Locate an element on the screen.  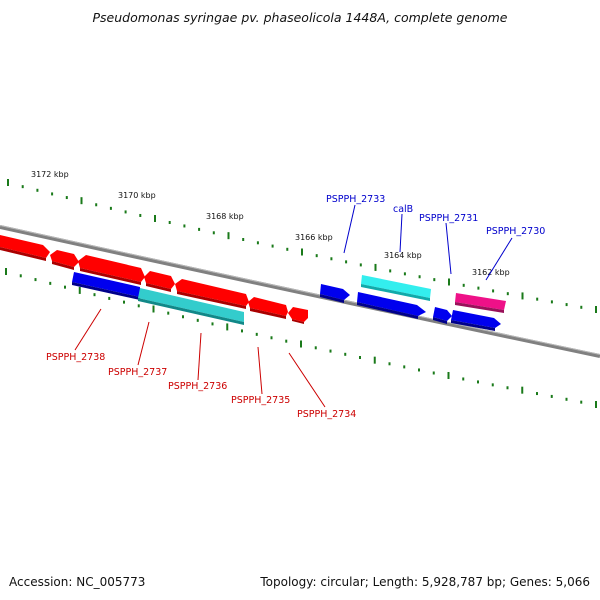
gene-label-calb: calB is located at coordinates (403, 209).